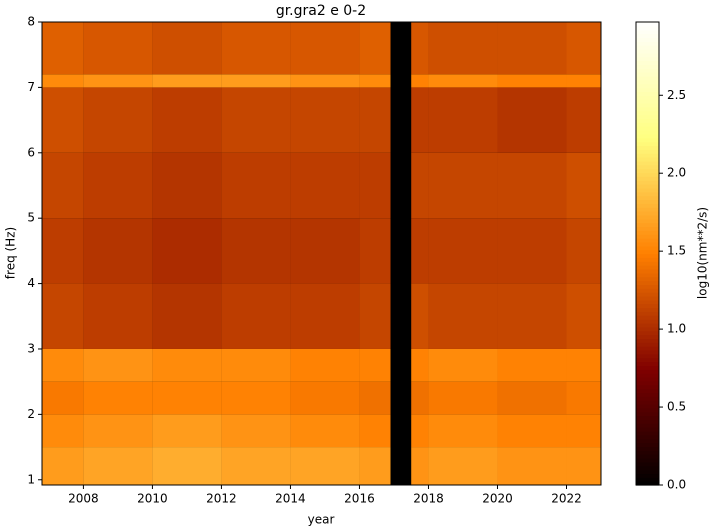  What do you see at coordinates (152, 499) in the screenshot?
I see `x-tick-label: 2010` at bounding box center [152, 499].